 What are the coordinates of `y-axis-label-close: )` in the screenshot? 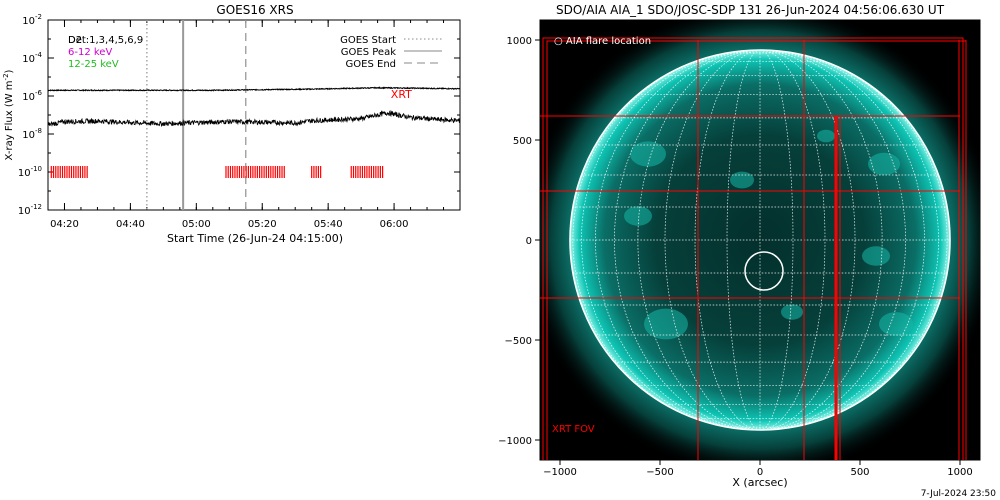 It's located at (9, 71).